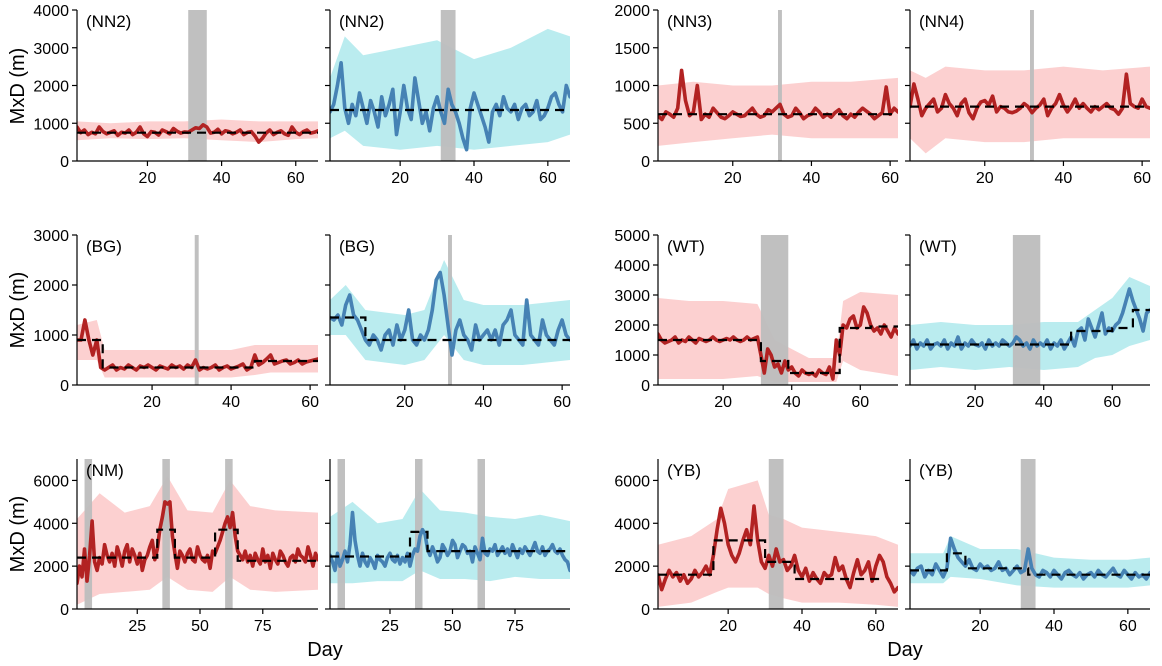 Image resolution: width=1162 pixels, height=666 pixels. I want to click on panel-label: (NM), so click(105, 470).